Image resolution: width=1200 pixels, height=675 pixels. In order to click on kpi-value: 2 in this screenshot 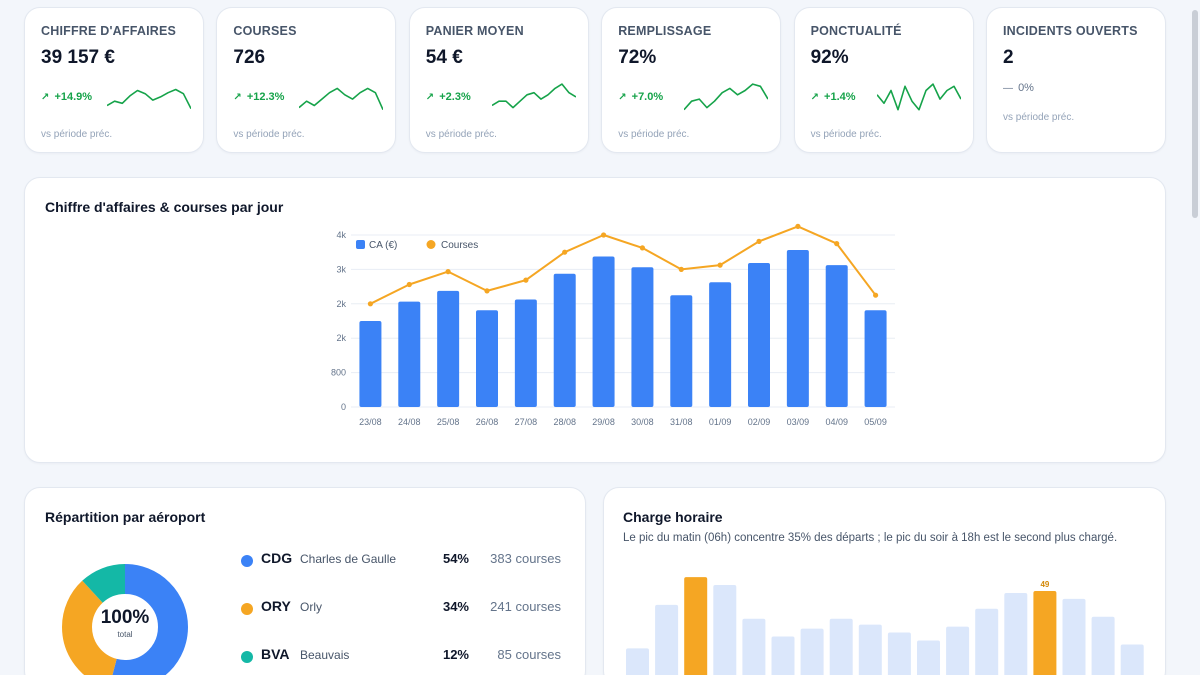, I will do `click(1008, 57)`.